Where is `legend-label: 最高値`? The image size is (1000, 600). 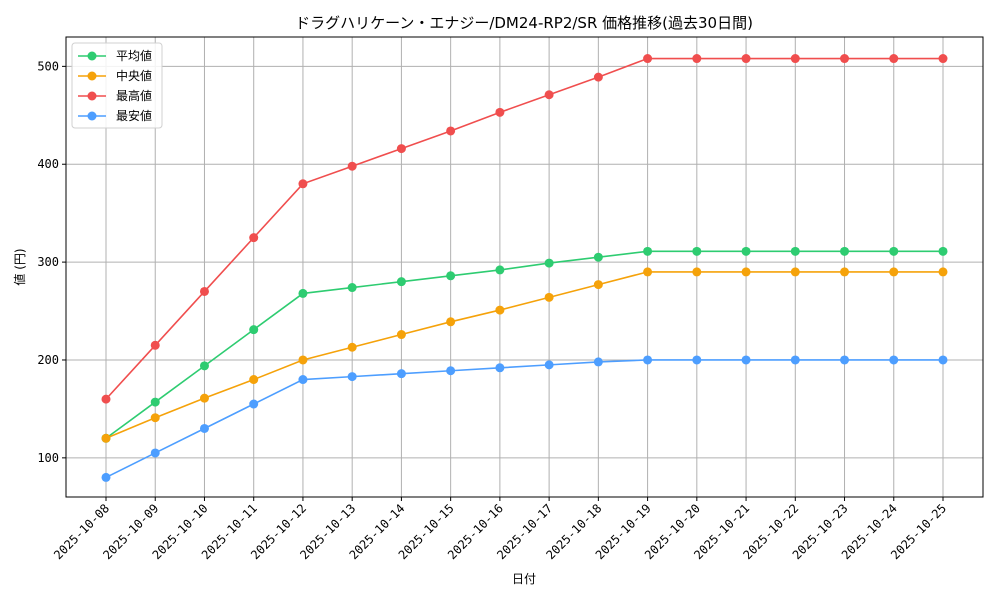 legend-label: 最高値 is located at coordinates (134, 95).